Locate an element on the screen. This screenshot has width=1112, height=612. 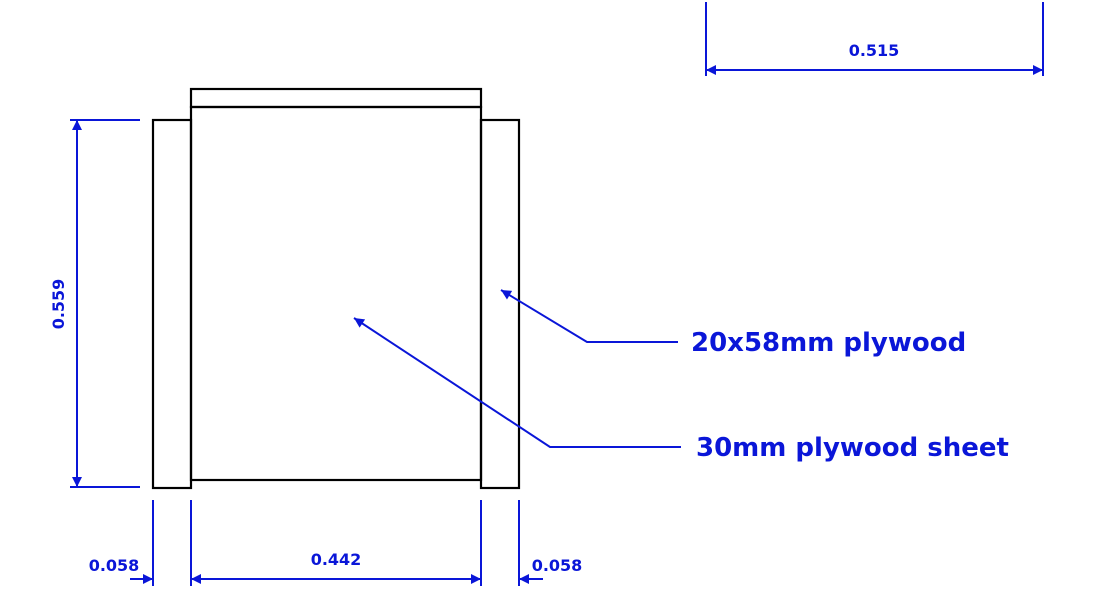
left-strip-value: 0.058 is located at coordinates (114, 565).